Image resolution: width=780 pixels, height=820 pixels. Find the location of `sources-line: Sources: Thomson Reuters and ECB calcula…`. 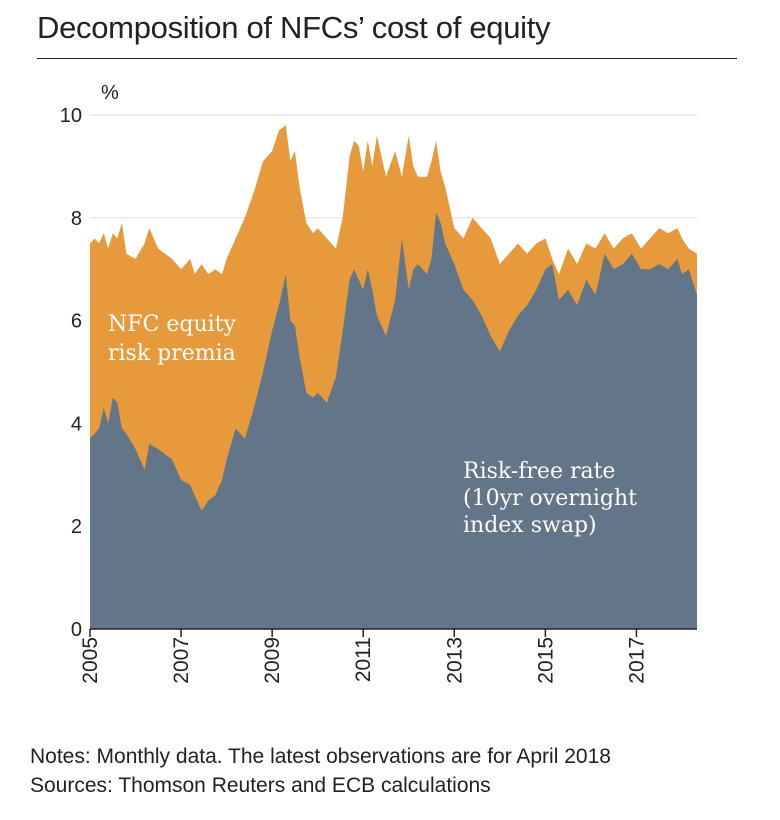

sources-line: Sources: Thomson Reuters and ECB calcula… is located at coordinates (260, 785).